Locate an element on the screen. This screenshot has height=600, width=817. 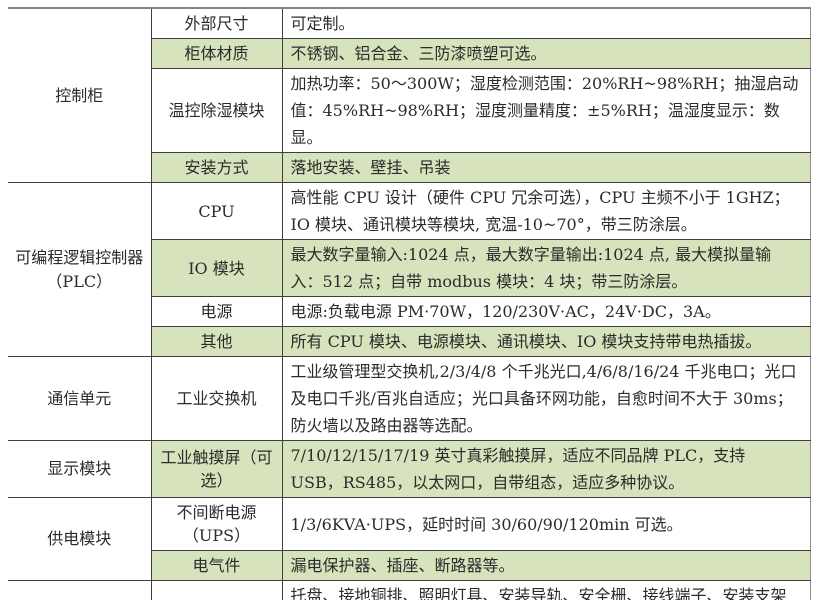
item-cell: 工业交换机 is located at coordinates (216, 398).